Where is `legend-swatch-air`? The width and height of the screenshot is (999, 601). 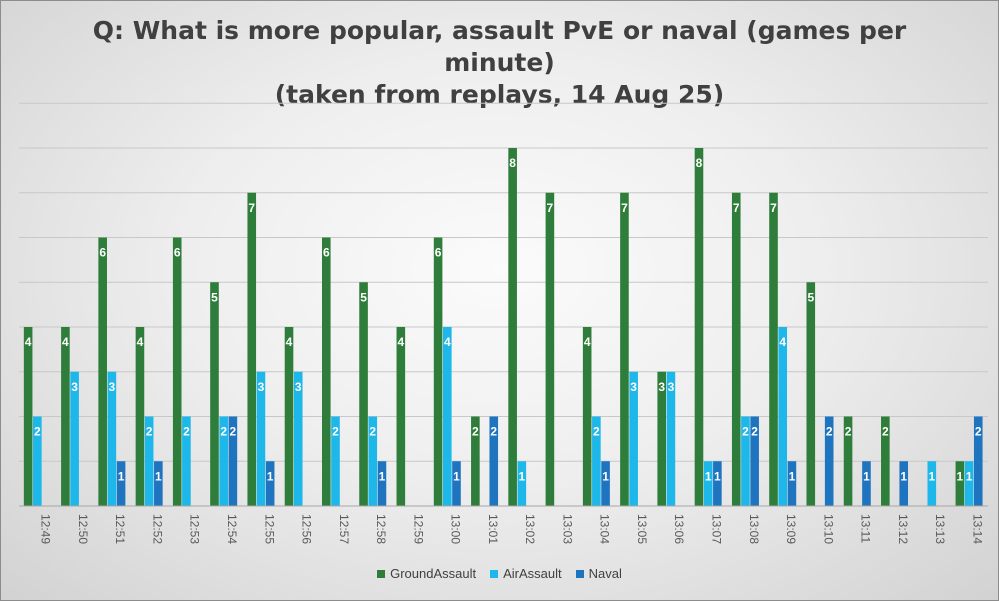
legend-swatch-air is located at coordinates (494, 573).